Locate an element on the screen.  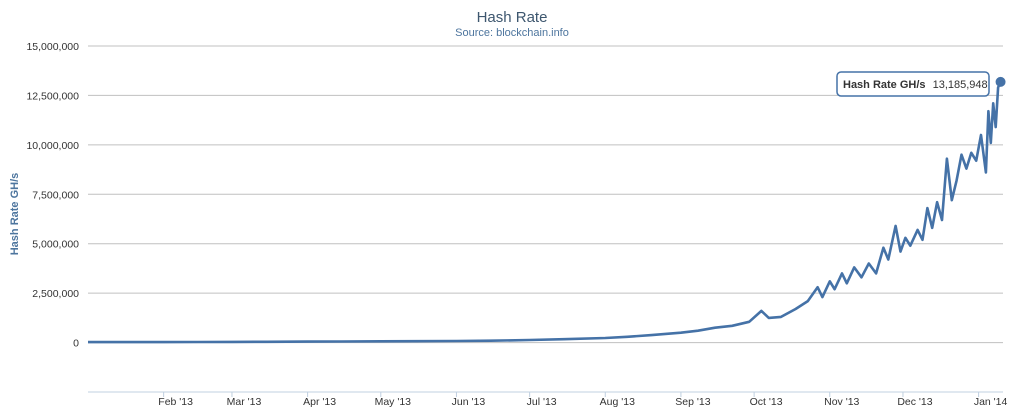
tooltip-content: Hash Rate GH/s 13,185,948 is located at coordinates (915, 85).